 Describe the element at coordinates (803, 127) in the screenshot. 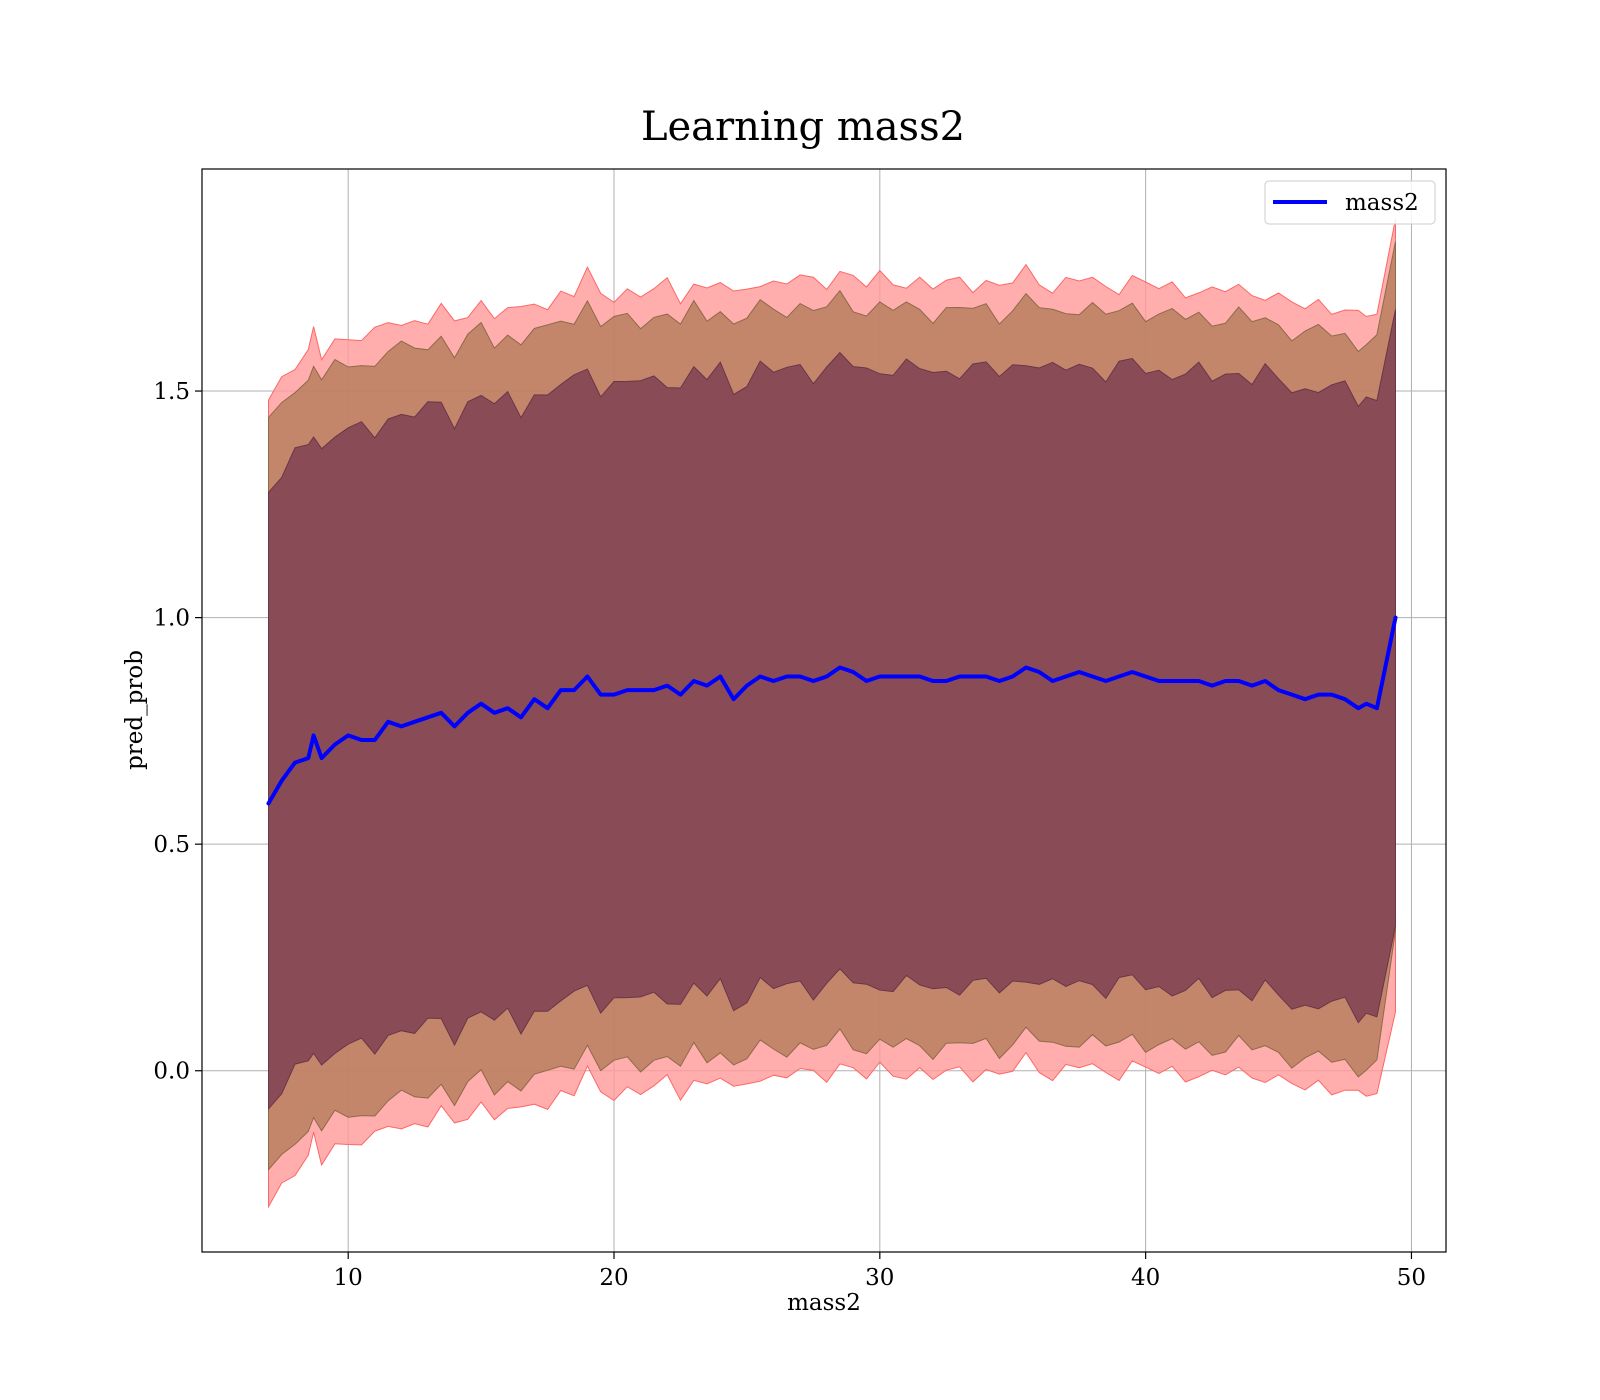

I see `chart-title: Learning mass2` at that location.